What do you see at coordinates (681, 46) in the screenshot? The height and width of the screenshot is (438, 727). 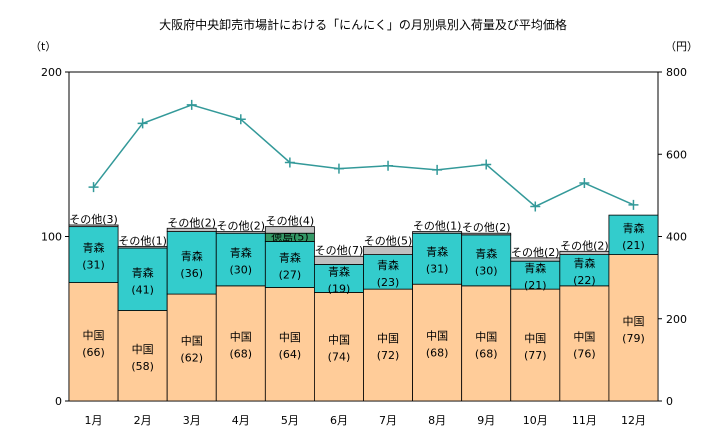 I see `right-axis-unit: （円）` at bounding box center [681, 46].